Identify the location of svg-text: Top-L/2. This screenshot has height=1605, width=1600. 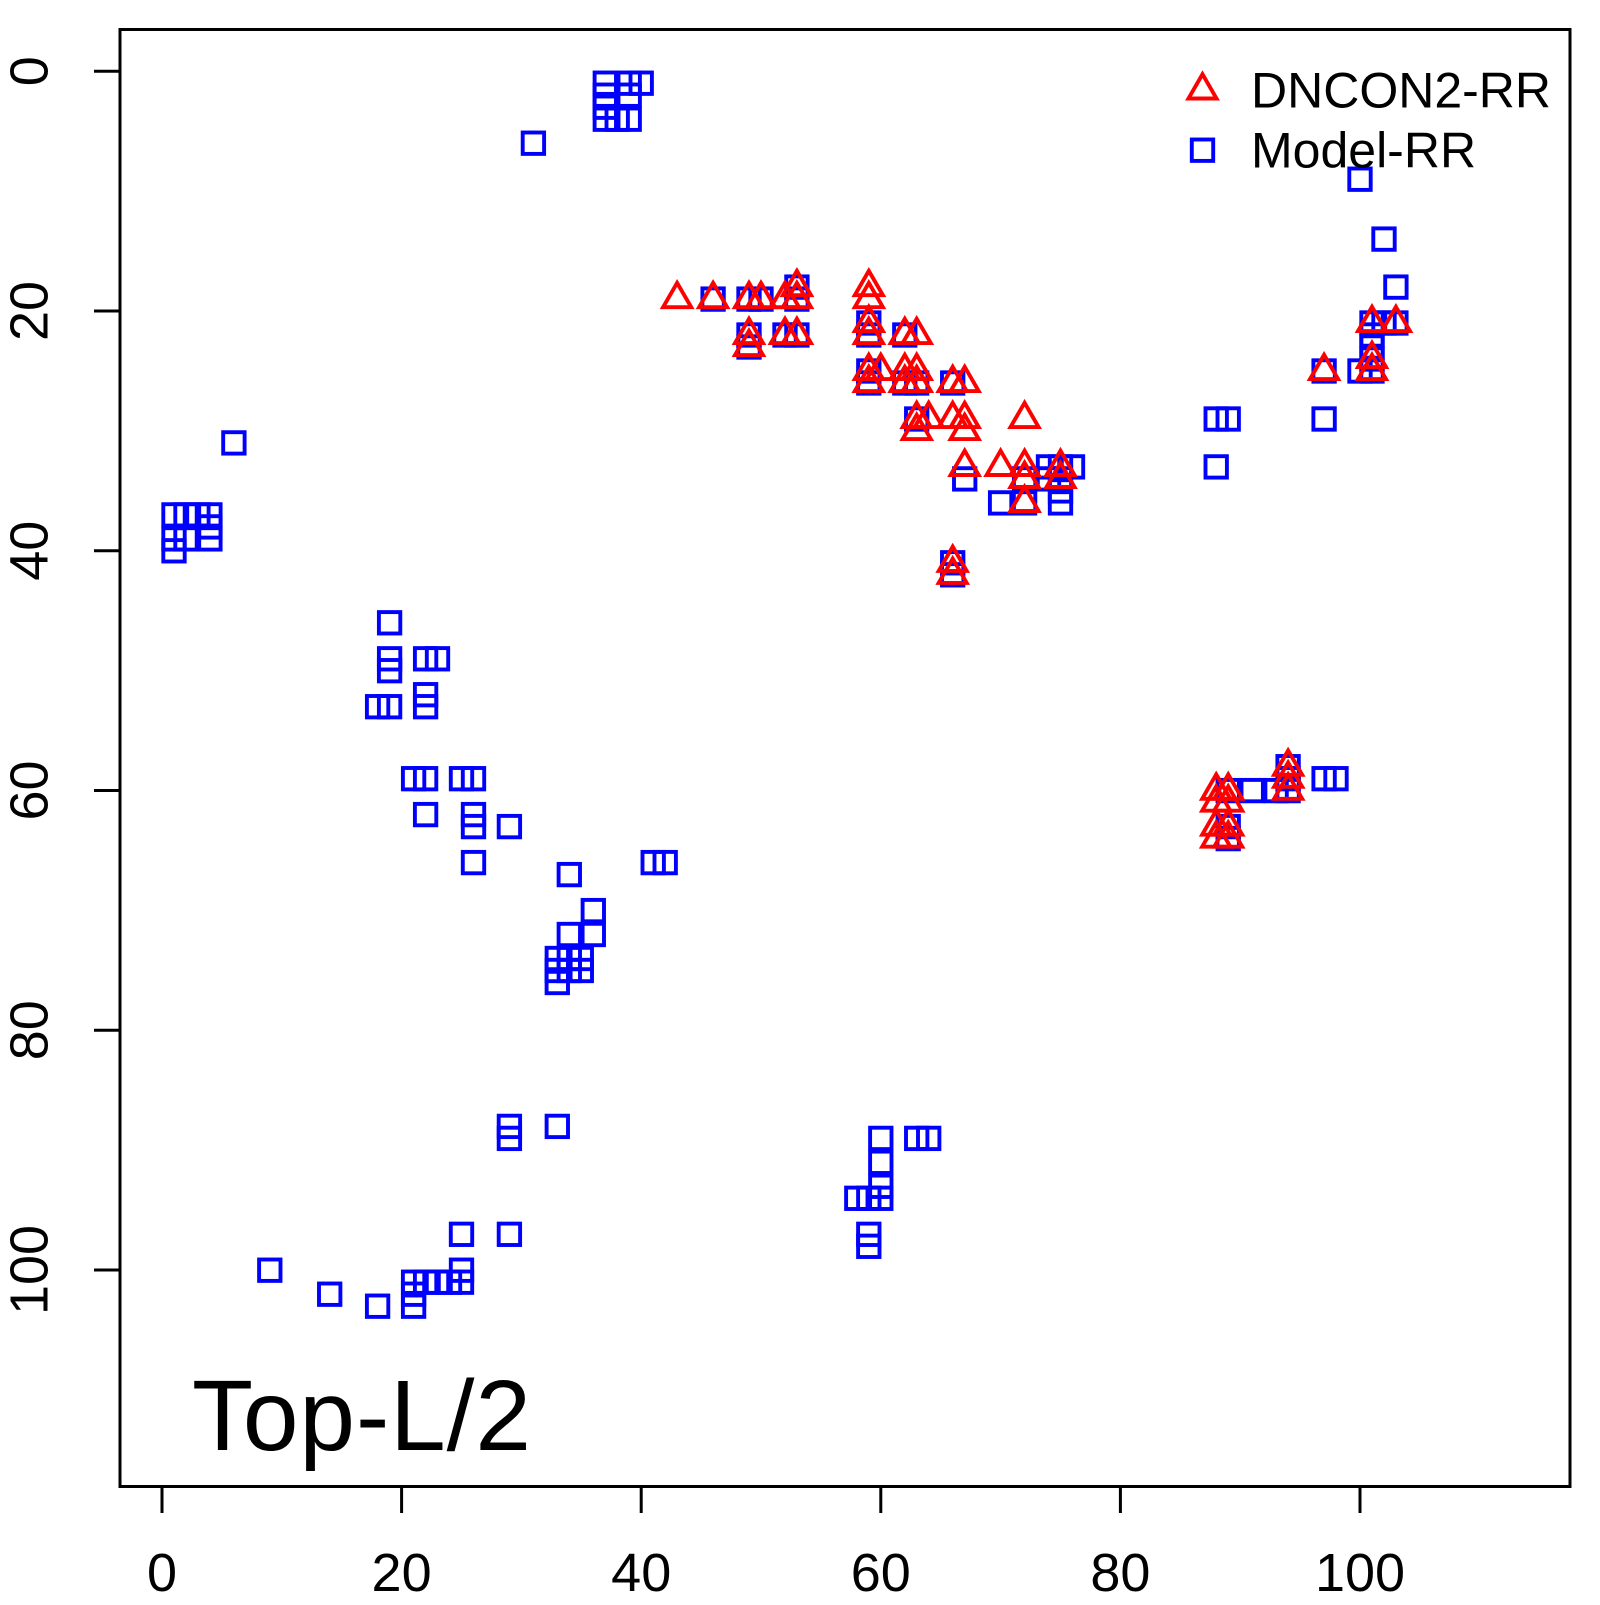
(361, 1416).